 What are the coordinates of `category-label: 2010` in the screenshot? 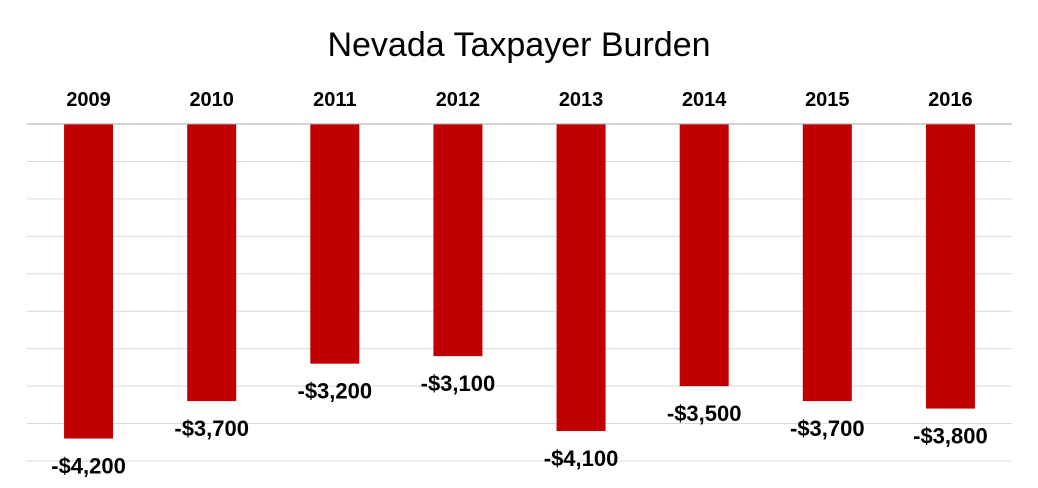 It's located at (211, 100).